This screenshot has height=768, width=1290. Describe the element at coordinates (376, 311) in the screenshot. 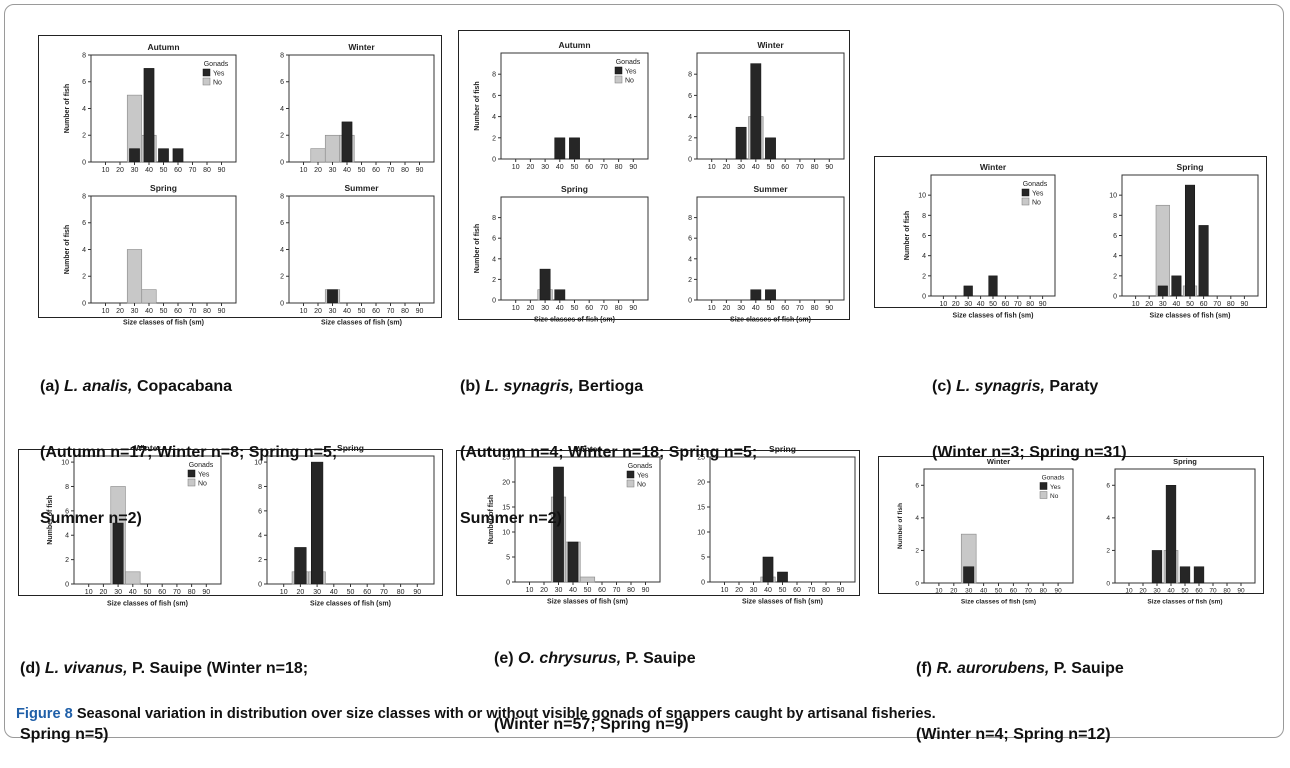

I see `x-tick-label: 60` at that location.